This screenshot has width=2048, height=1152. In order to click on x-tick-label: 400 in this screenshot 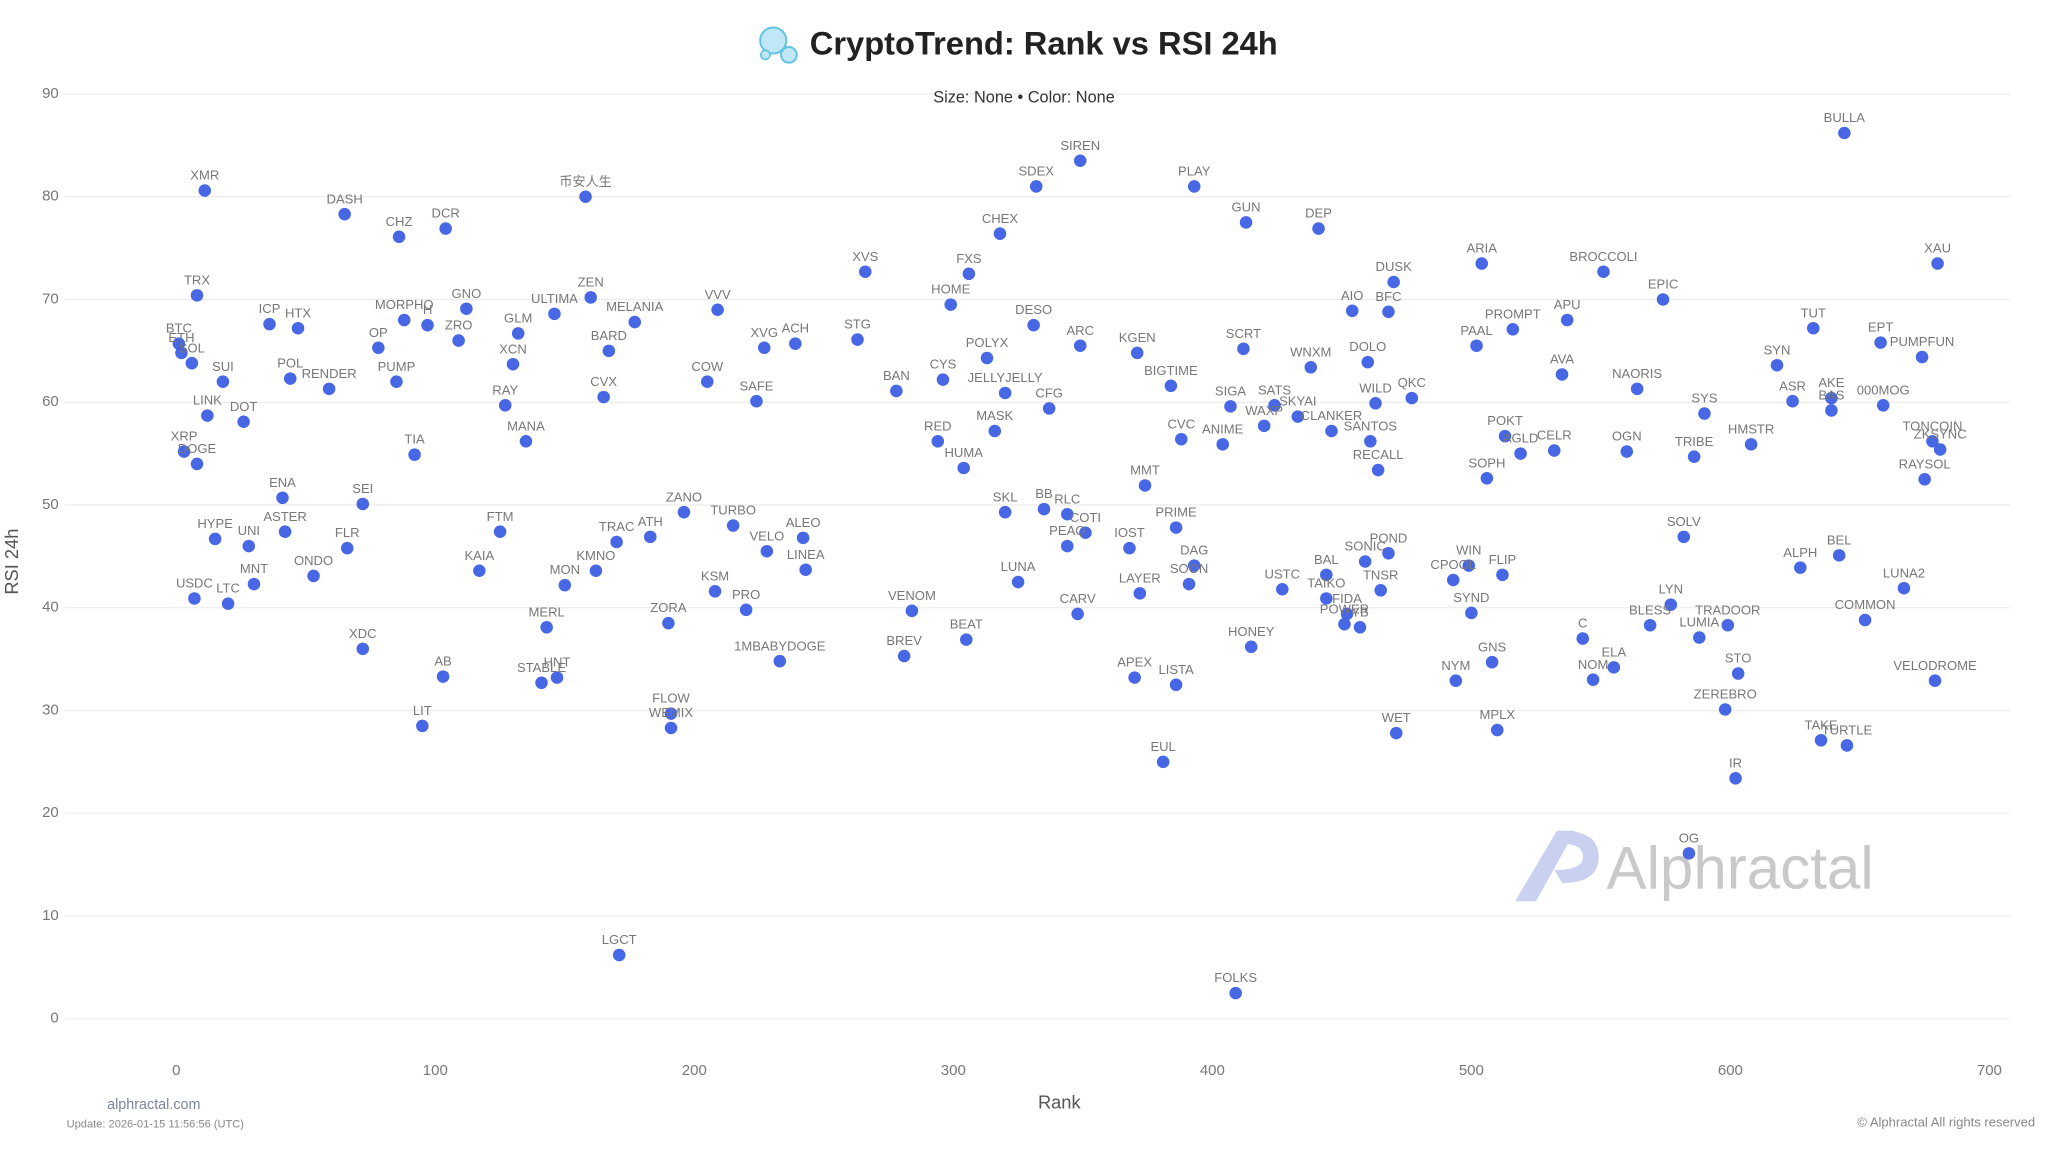, I will do `click(1212, 1070)`.